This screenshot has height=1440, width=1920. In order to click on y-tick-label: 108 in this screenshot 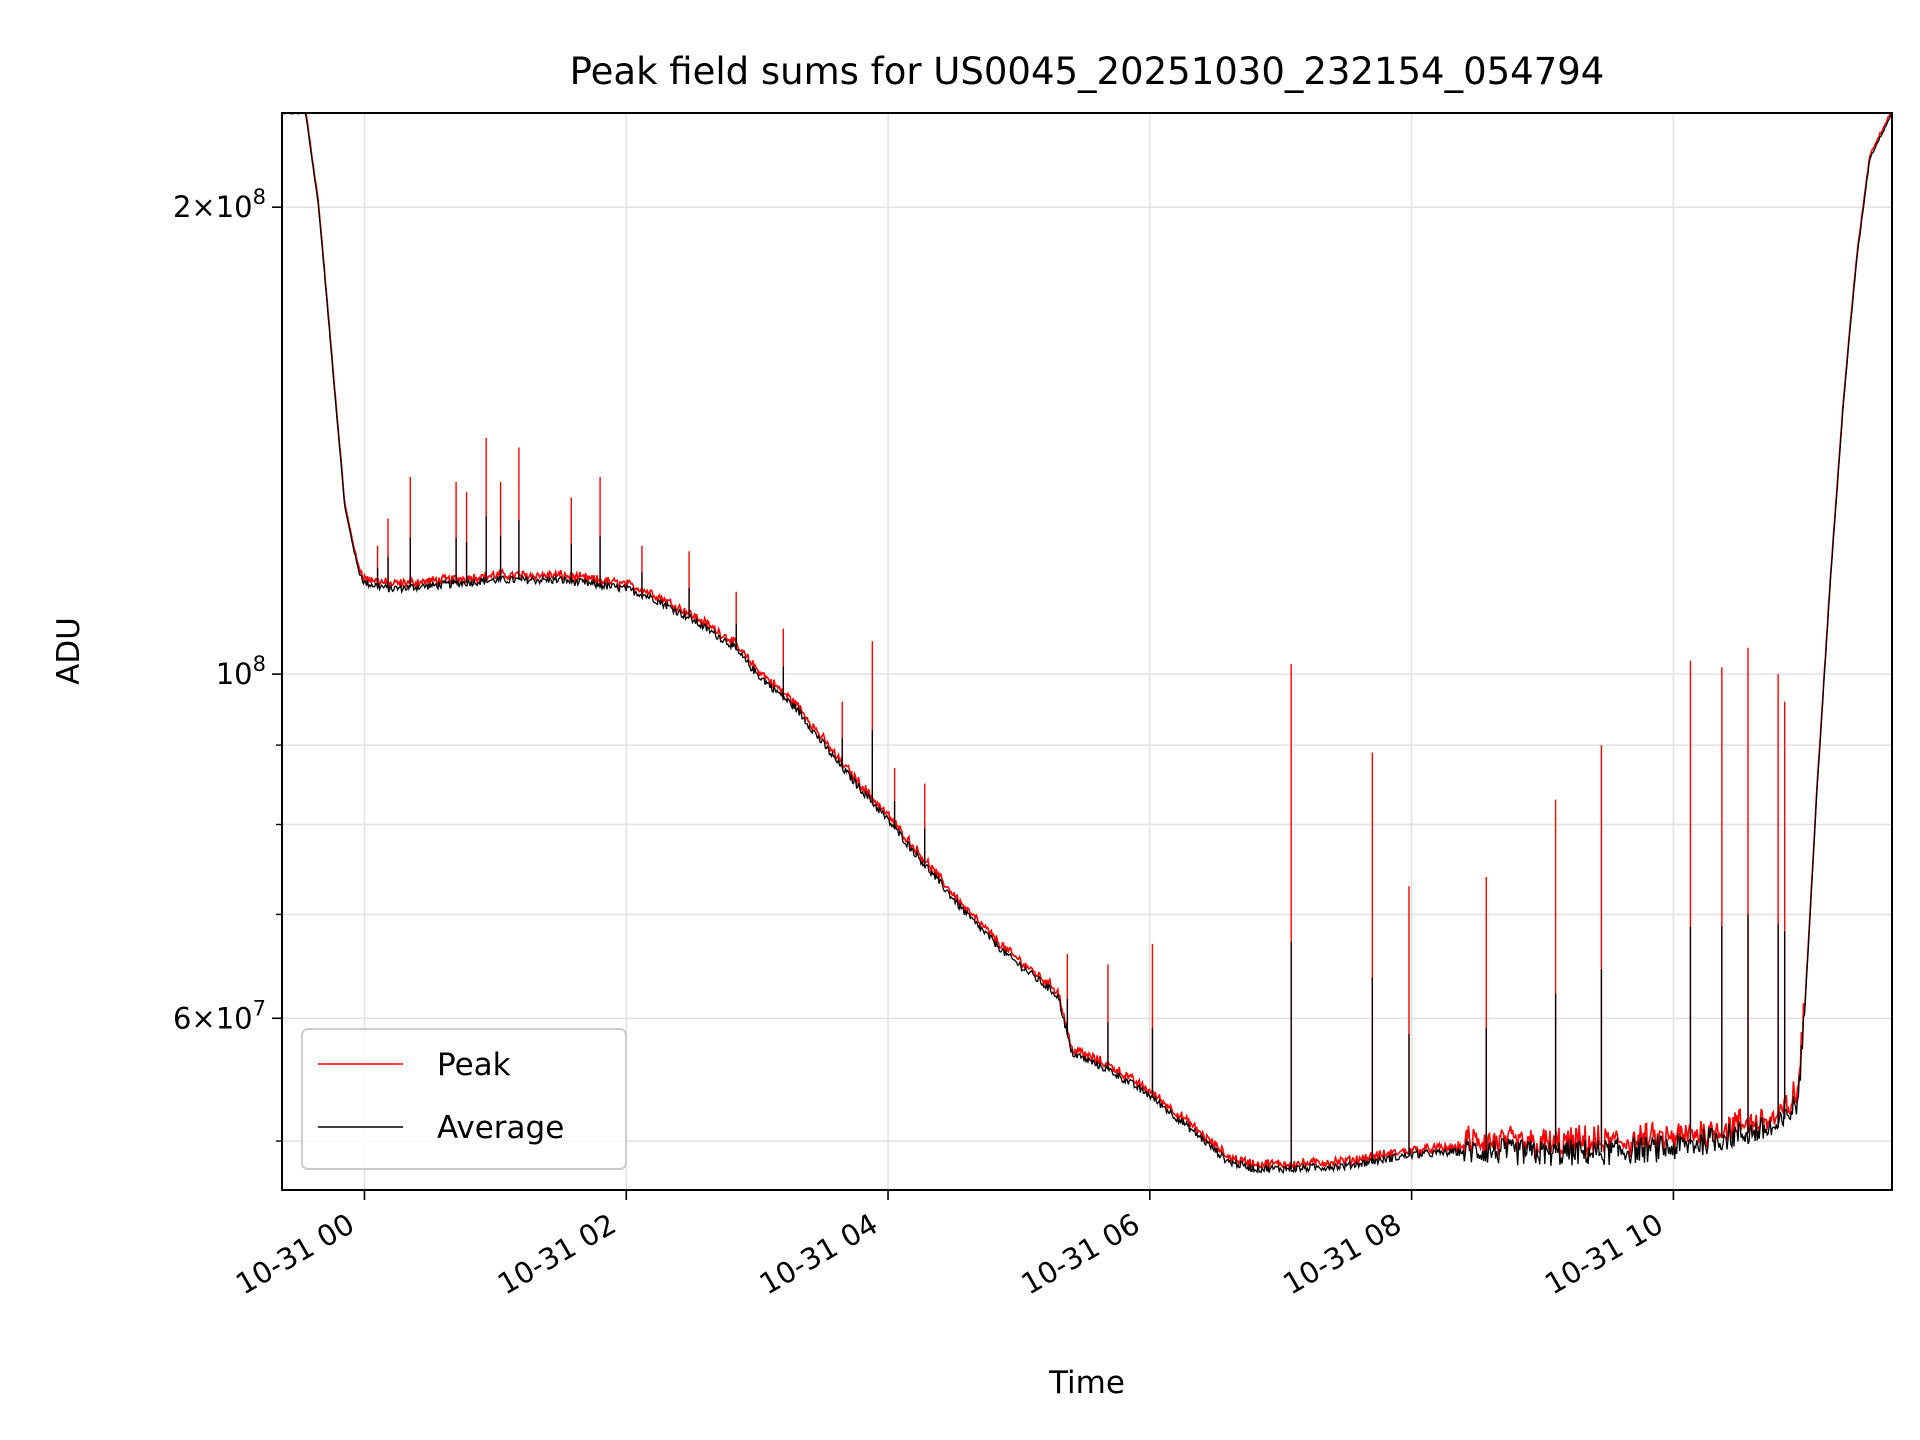, I will do `click(241, 671)`.